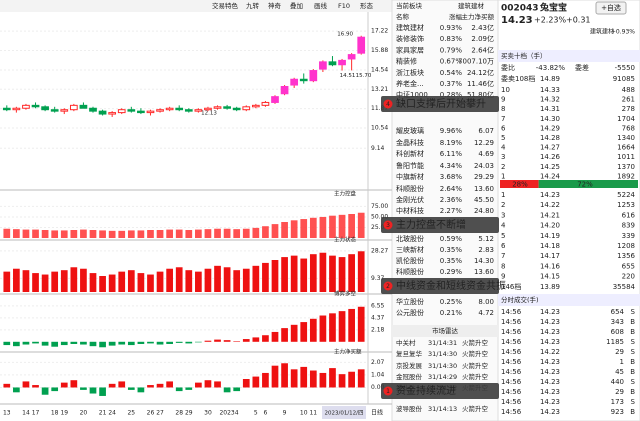 The width and height of the screenshot is (640, 421). I want to click on radar-time: 31/14:30, so click(442, 354).